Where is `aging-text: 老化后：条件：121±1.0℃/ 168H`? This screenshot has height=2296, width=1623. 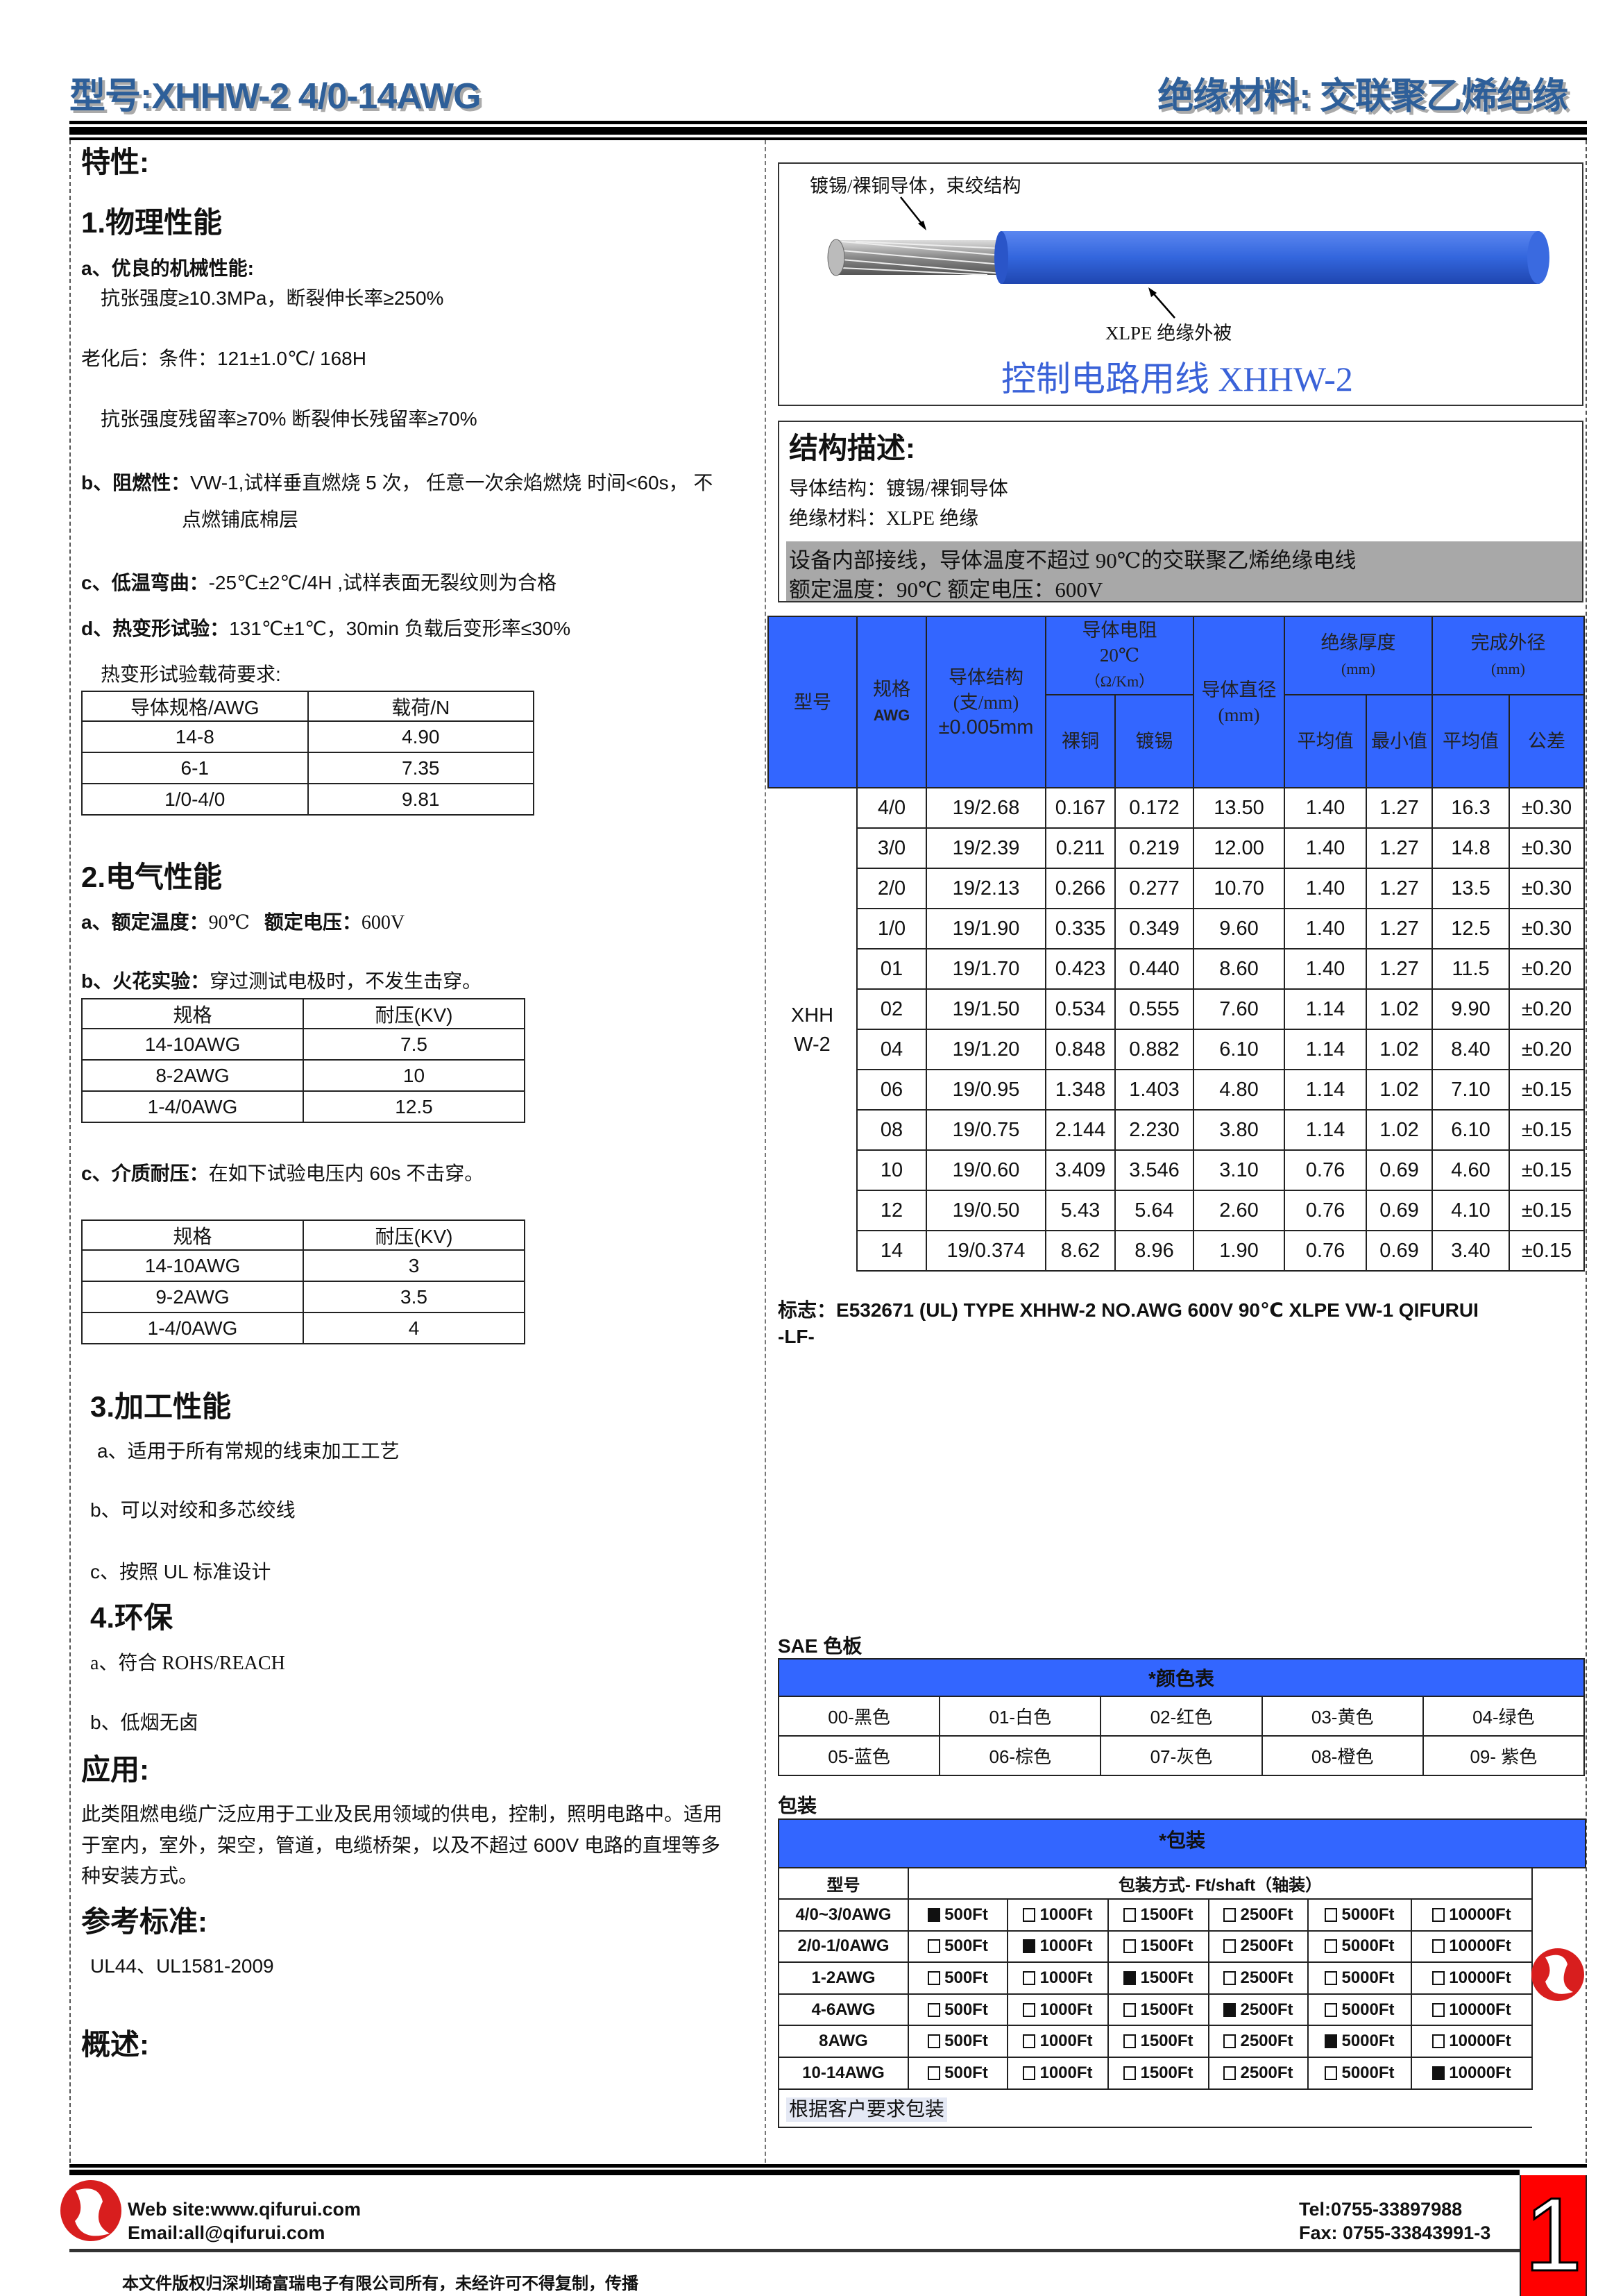
aging-text: 老化后：条件：121±1.0℃/ 168H is located at coordinates (224, 358).